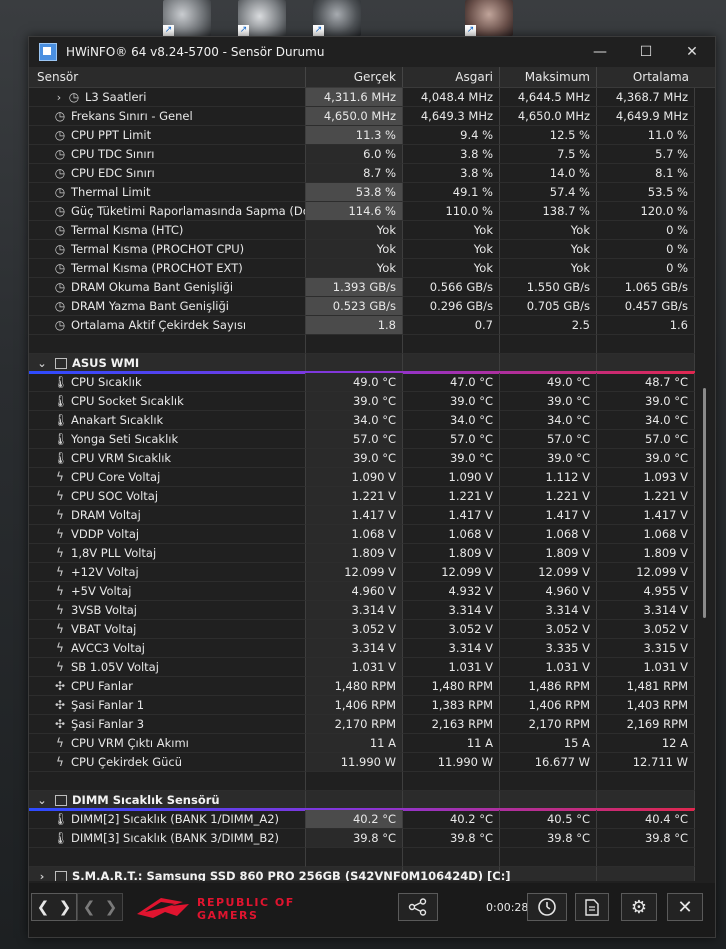  I want to click on column-header-average: Ortalama, so click(660, 77).